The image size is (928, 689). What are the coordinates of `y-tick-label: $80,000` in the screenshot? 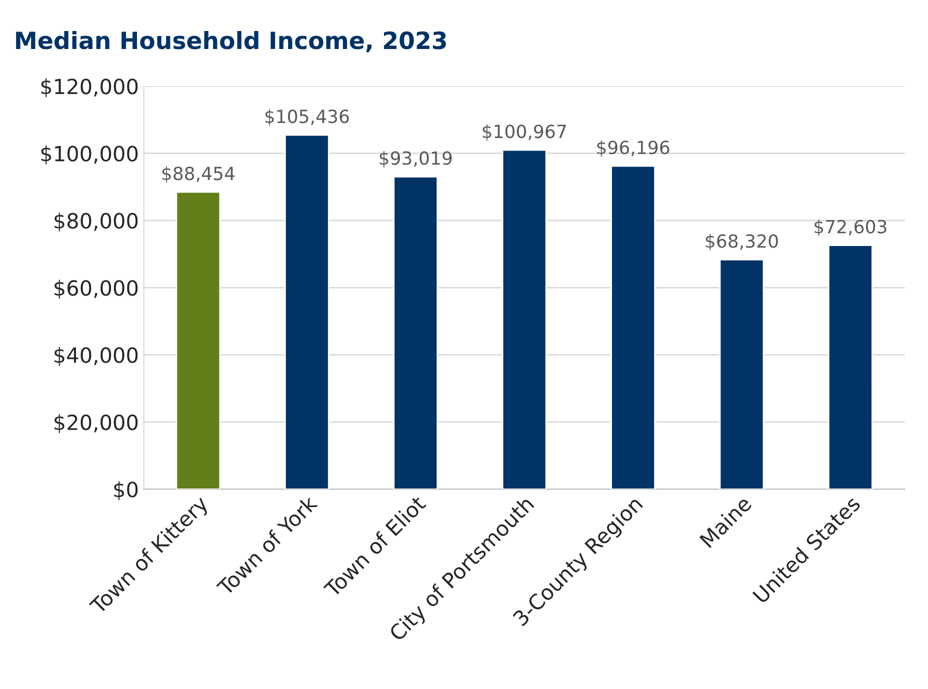 It's located at (96, 222).